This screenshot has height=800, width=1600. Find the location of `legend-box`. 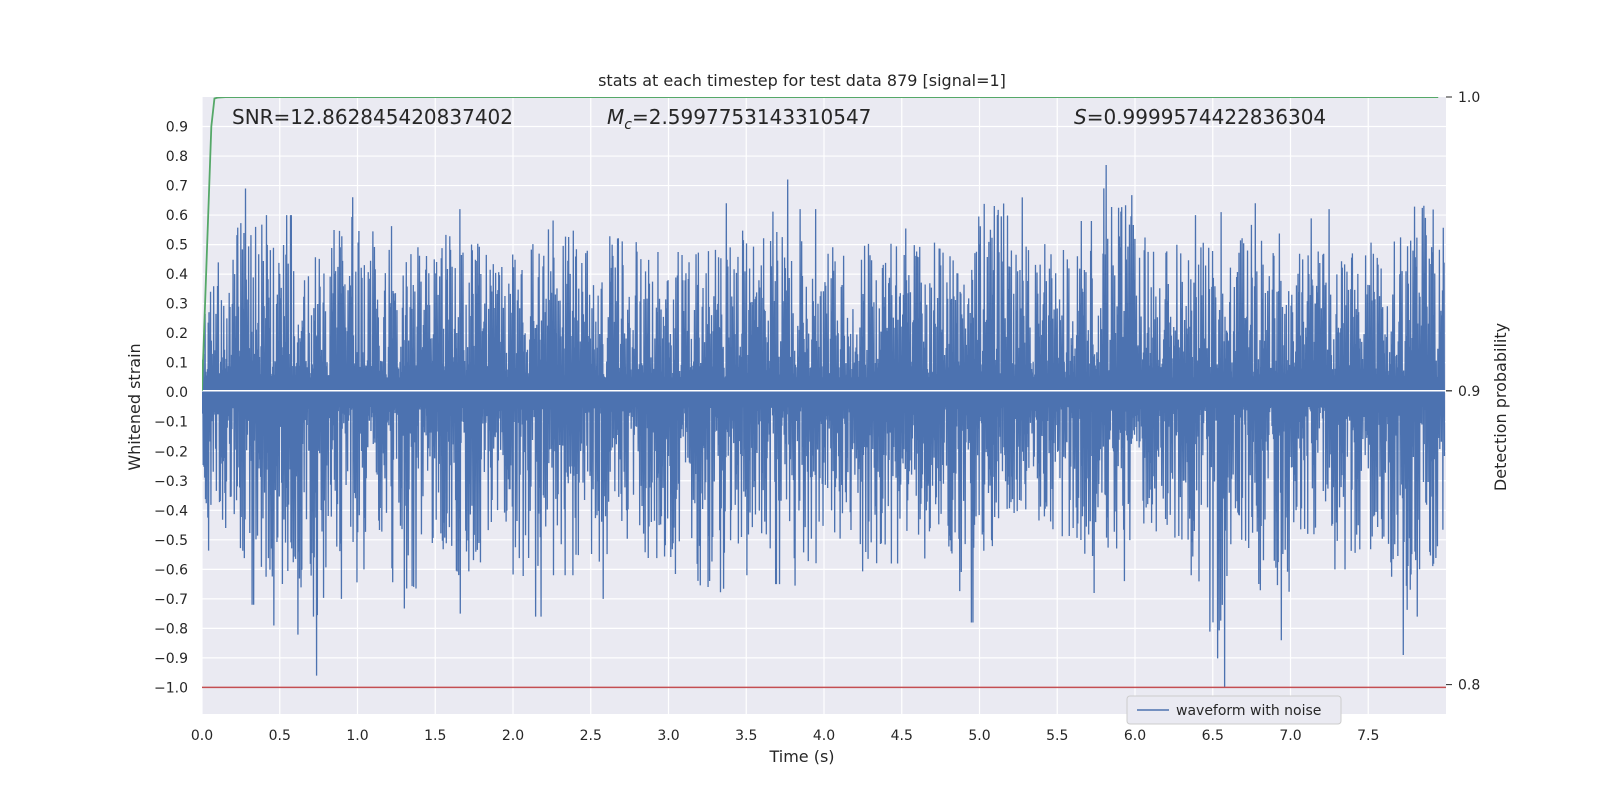

legend-box is located at coordinates (1234, 710).